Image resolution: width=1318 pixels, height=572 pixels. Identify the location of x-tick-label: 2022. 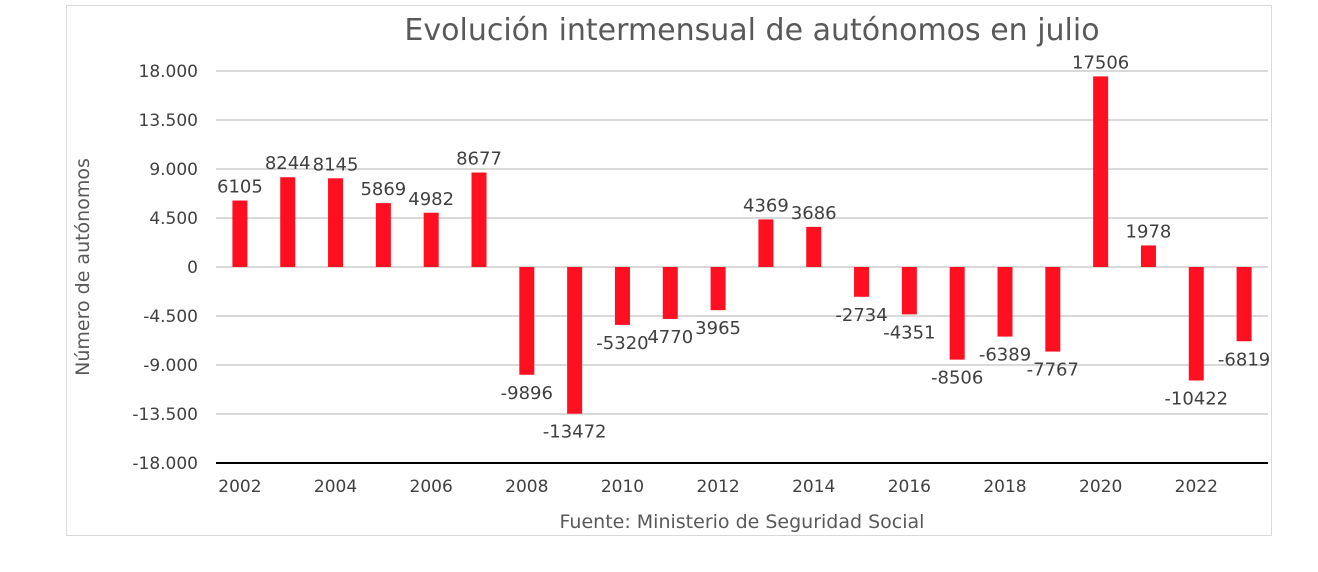
(1196, 487).